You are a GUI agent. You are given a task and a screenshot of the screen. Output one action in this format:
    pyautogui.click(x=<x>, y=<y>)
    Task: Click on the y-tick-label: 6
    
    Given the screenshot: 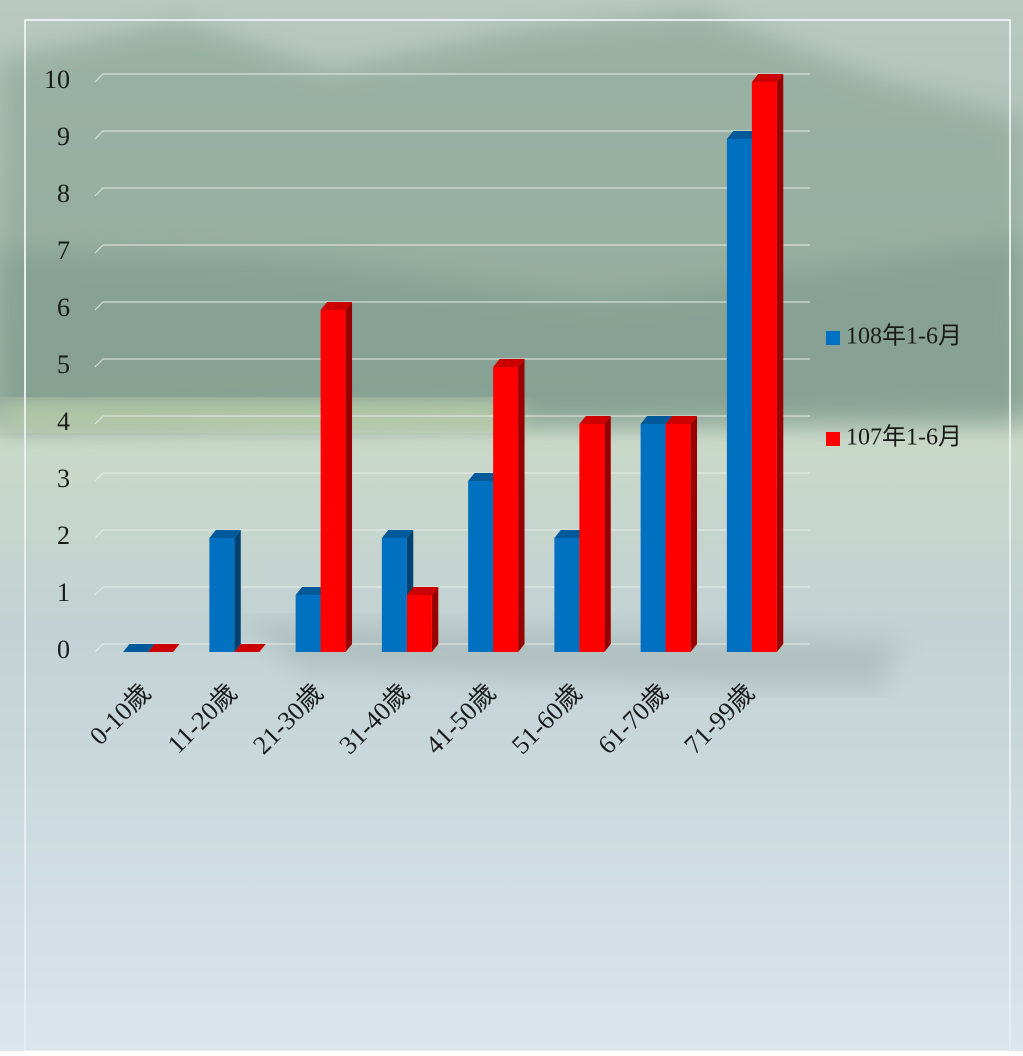 What is the action you would take?
    pyautogui.click(x=63, y=307)
    